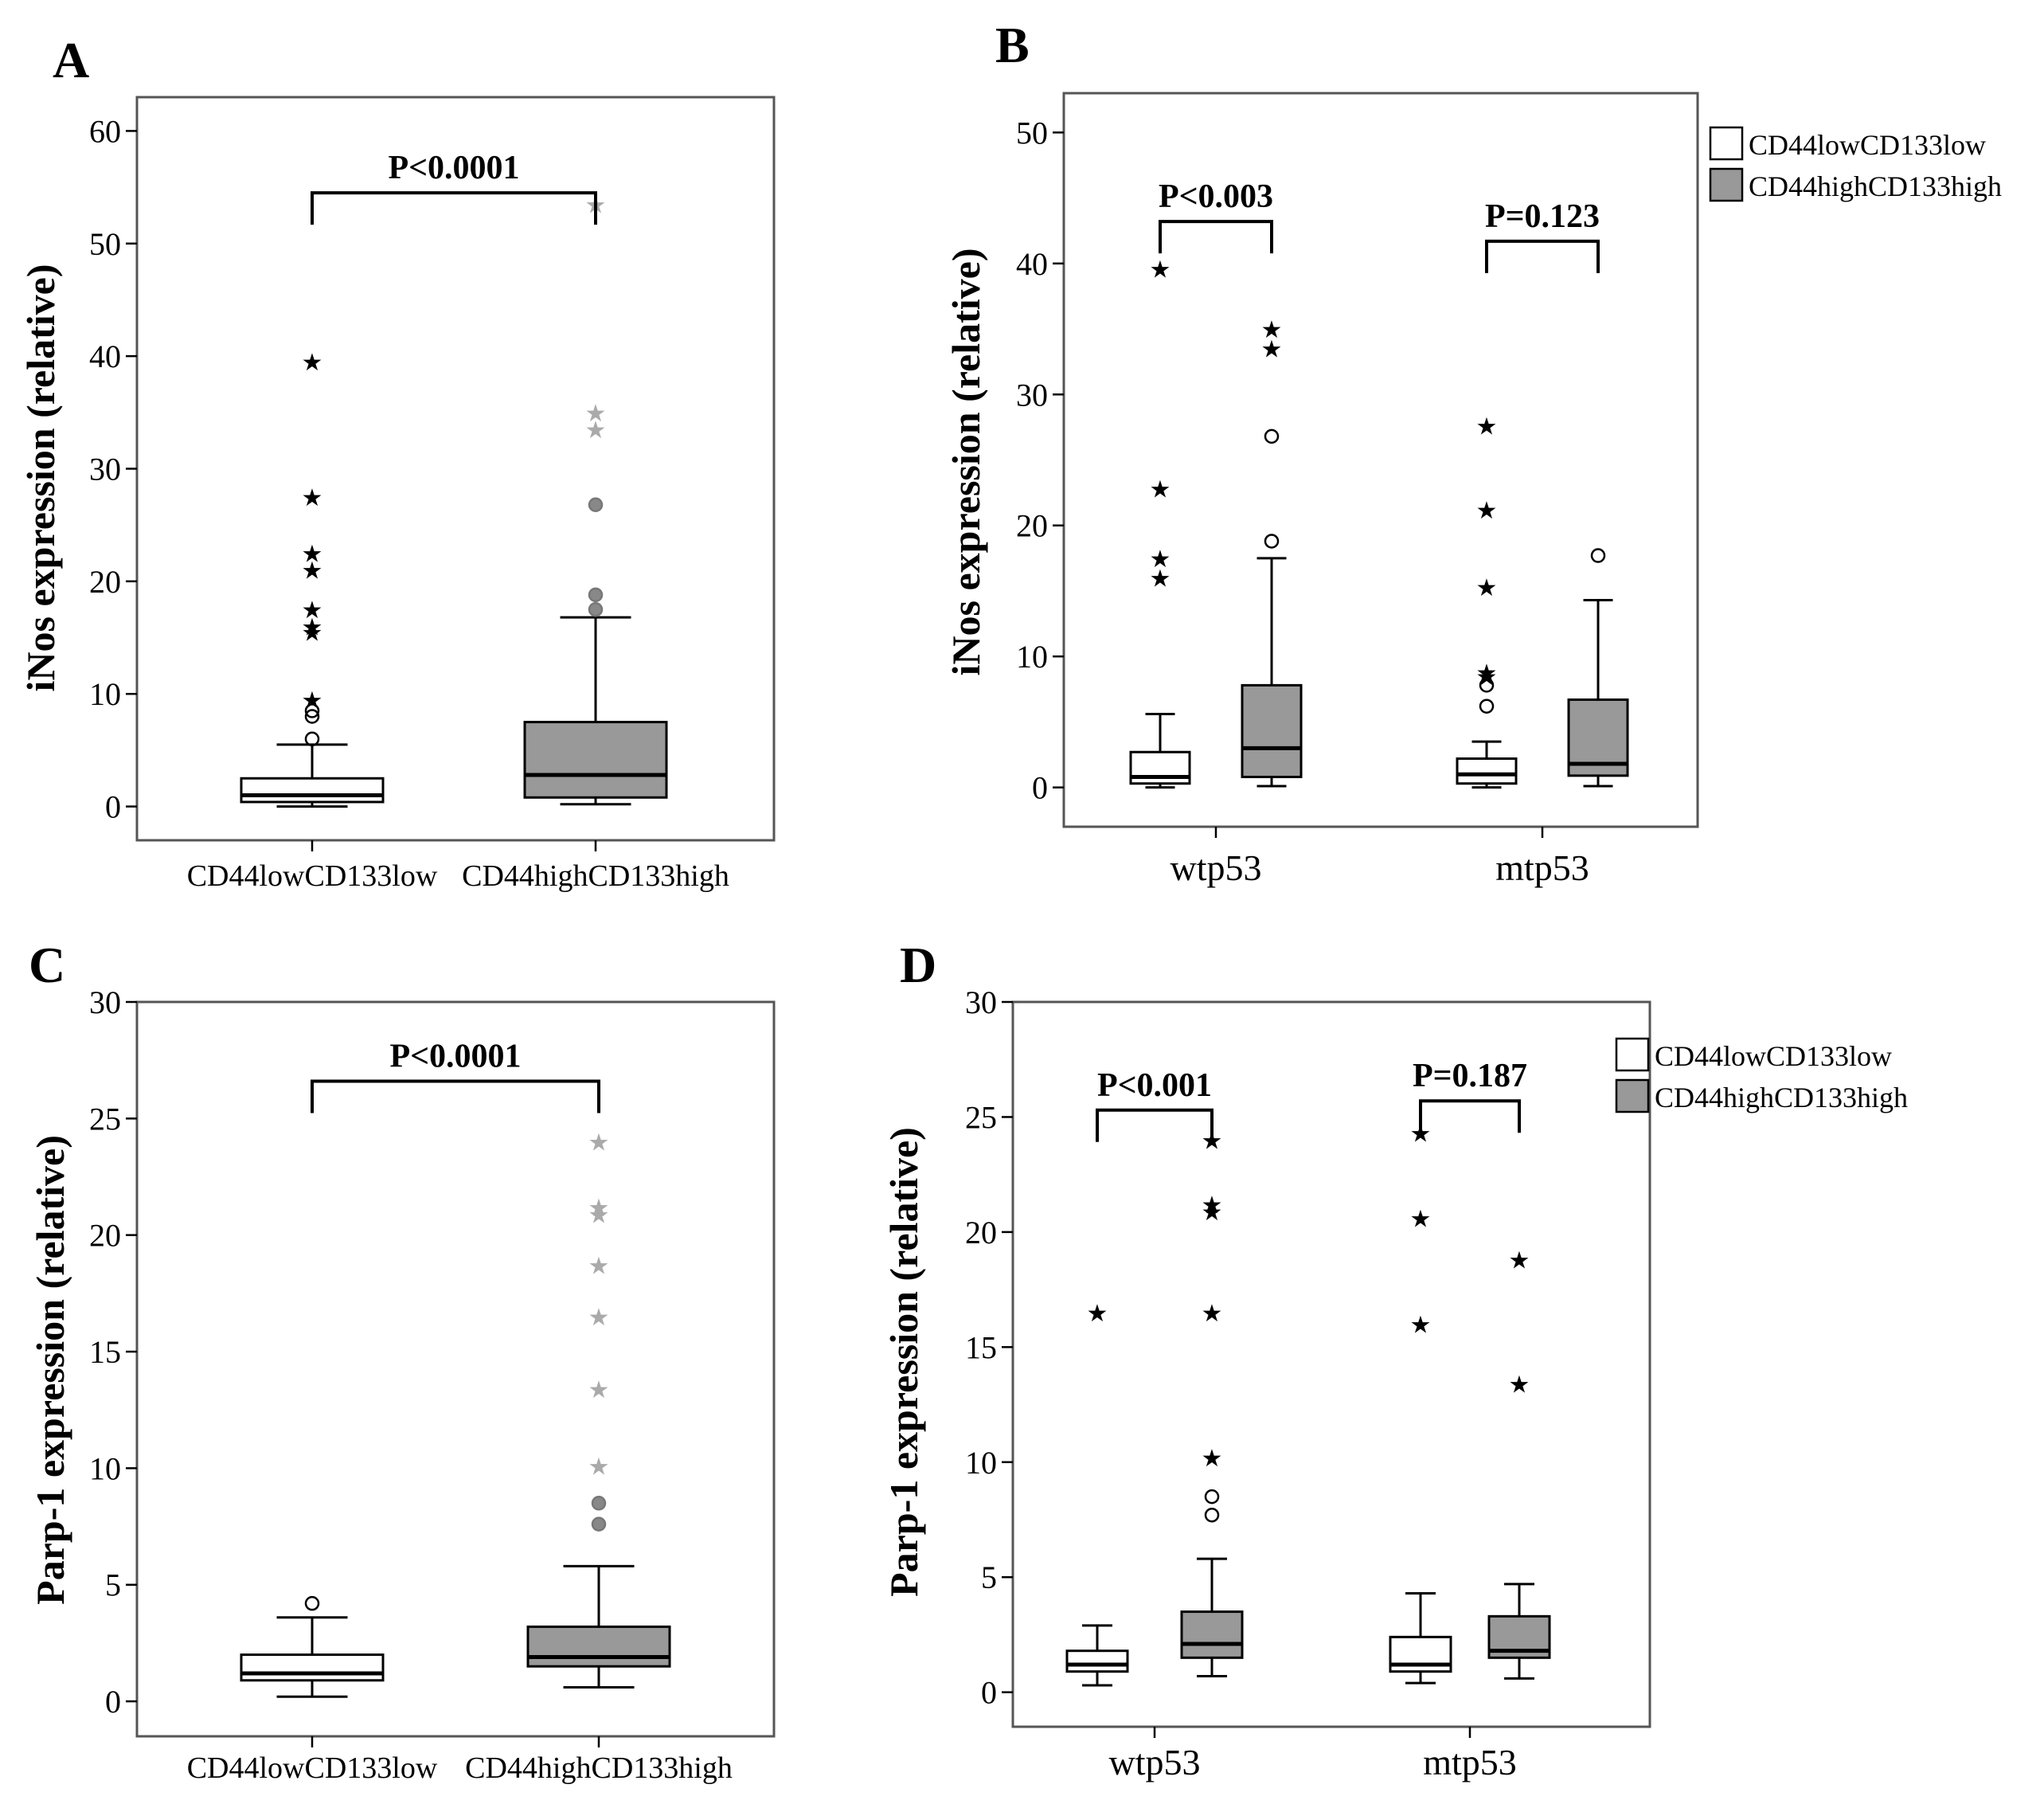 This screenshot has height=1804, width=2044. Describe the element at coordinates (1781, 1097) in the screenshot. I see `legend-label: CD44highCD133high` at that location.